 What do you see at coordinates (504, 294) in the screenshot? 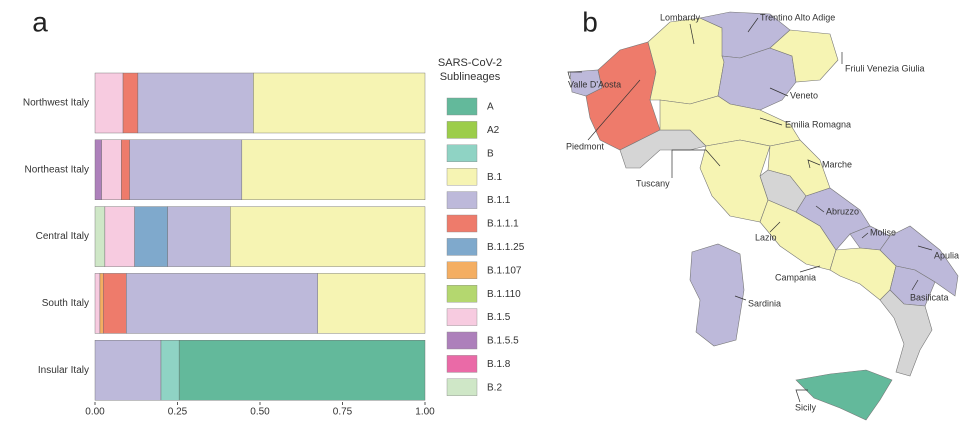
I see `legend-label: B.1.110` at bounding box center [504, 294].